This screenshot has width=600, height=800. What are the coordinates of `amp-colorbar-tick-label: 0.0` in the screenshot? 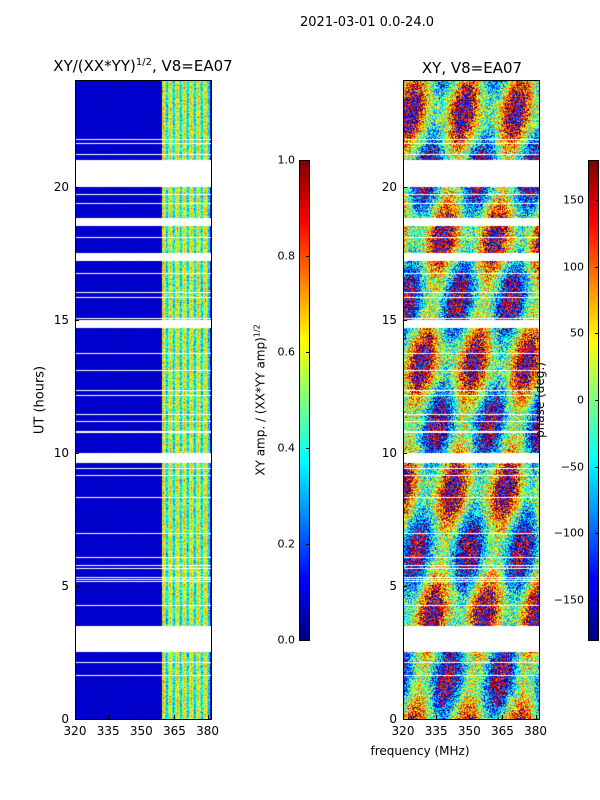 It's located at (286, 640).